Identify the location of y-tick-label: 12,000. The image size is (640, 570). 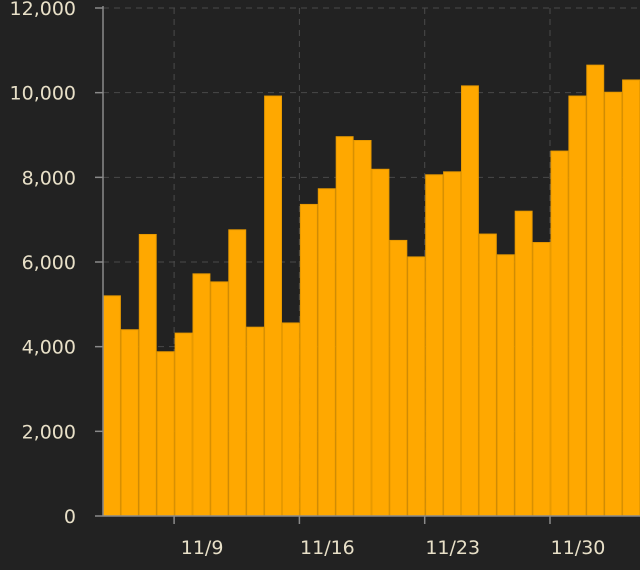
(43, 10).